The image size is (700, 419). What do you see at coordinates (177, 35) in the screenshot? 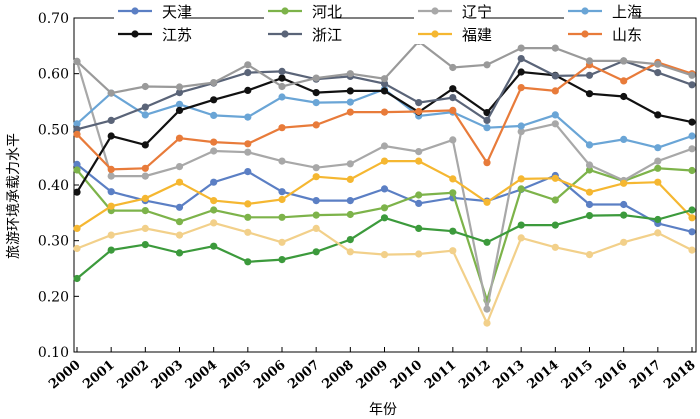
I see `legend-label: 江苏` at bounding box center [177, 35].